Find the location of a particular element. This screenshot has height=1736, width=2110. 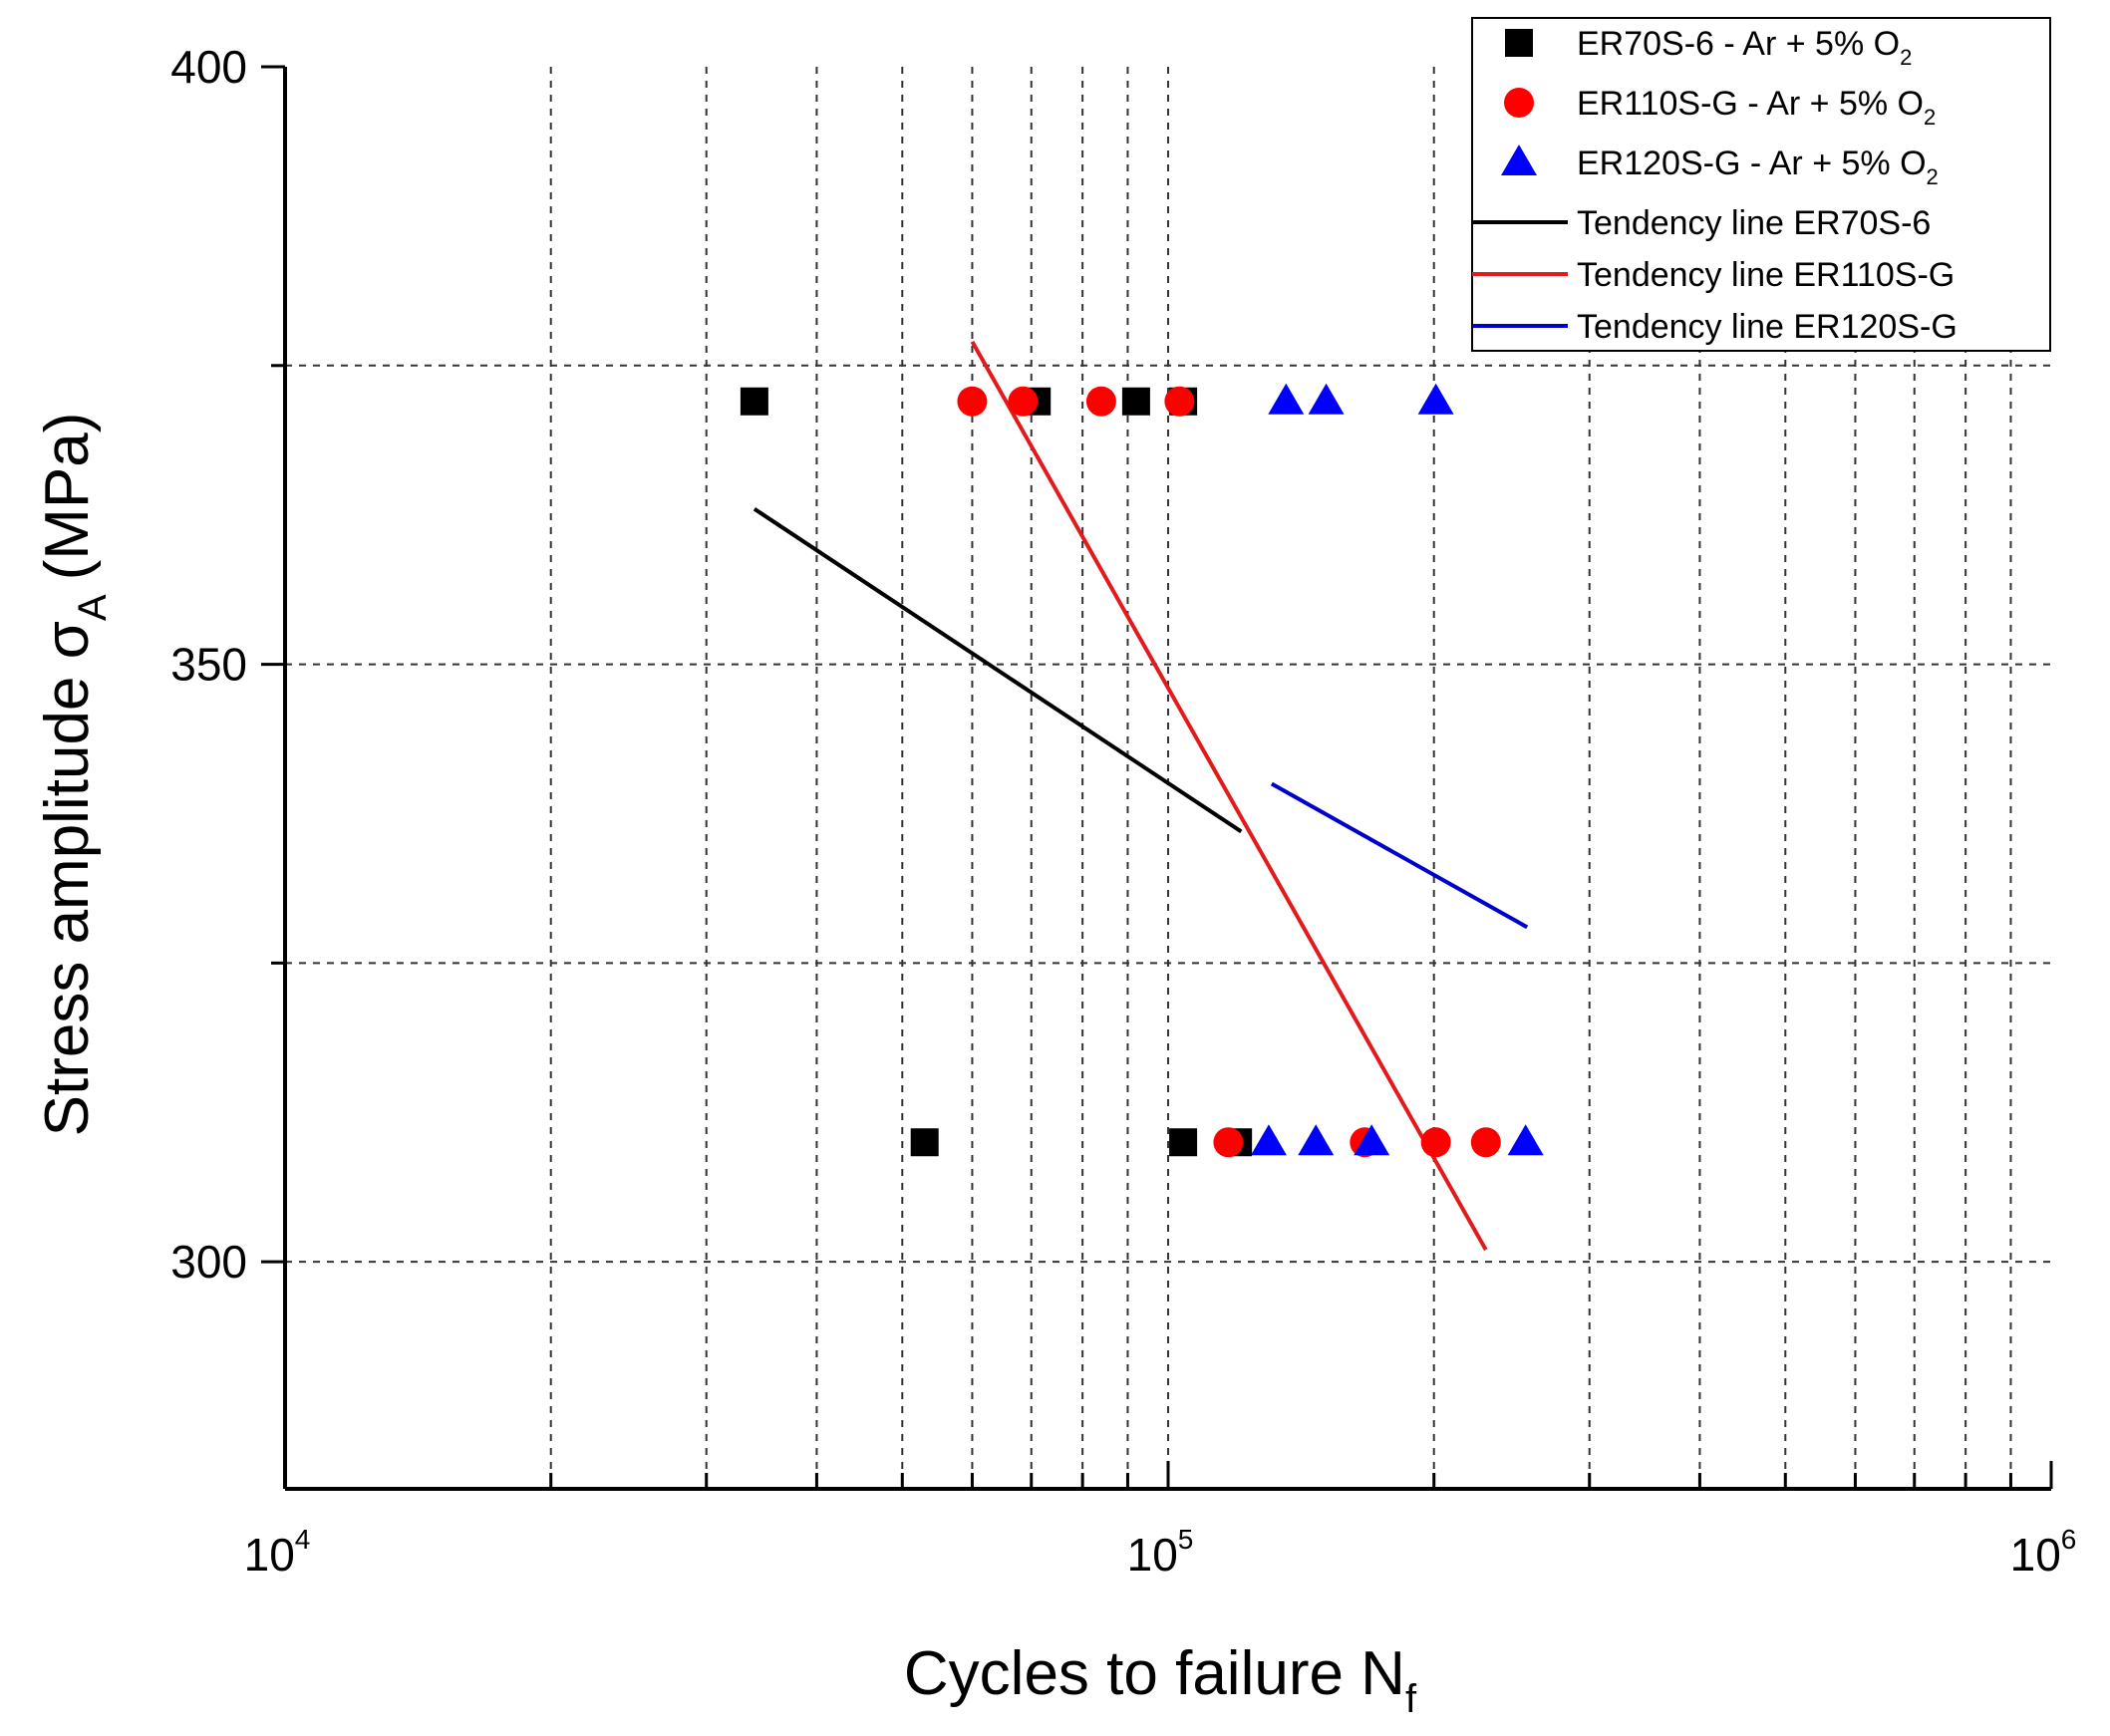

legend-label-er70s-6-ar-5-o: ER70S-6 - Ar + 5% O2 is located at coordinates (1744, 47).